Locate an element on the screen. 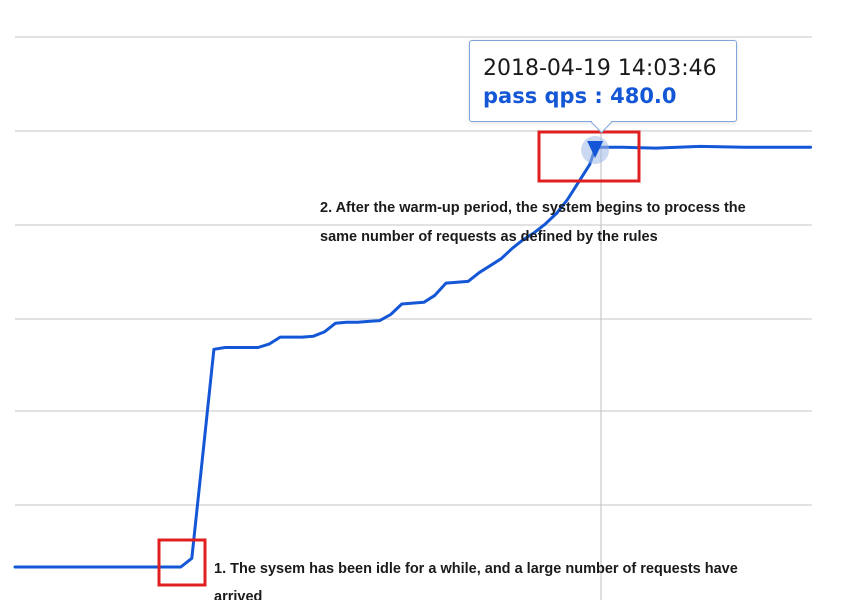 The height and width of the screenshot is (600, 852). highlight-box-warmup-end is located at coordinates (589, 156).